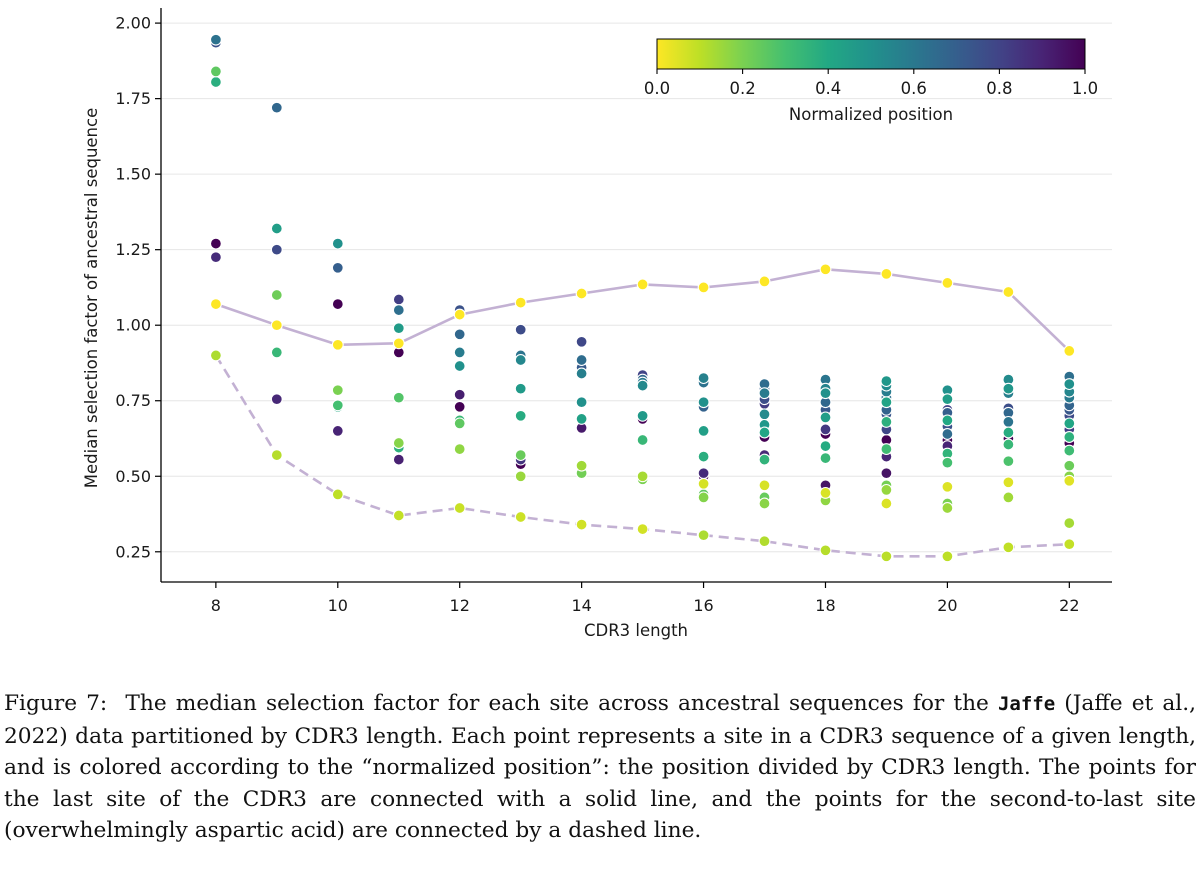  Describe the element at coordinates (871, 114) in the screenshot. I see `colorbar-label: Normalized position` at that location.